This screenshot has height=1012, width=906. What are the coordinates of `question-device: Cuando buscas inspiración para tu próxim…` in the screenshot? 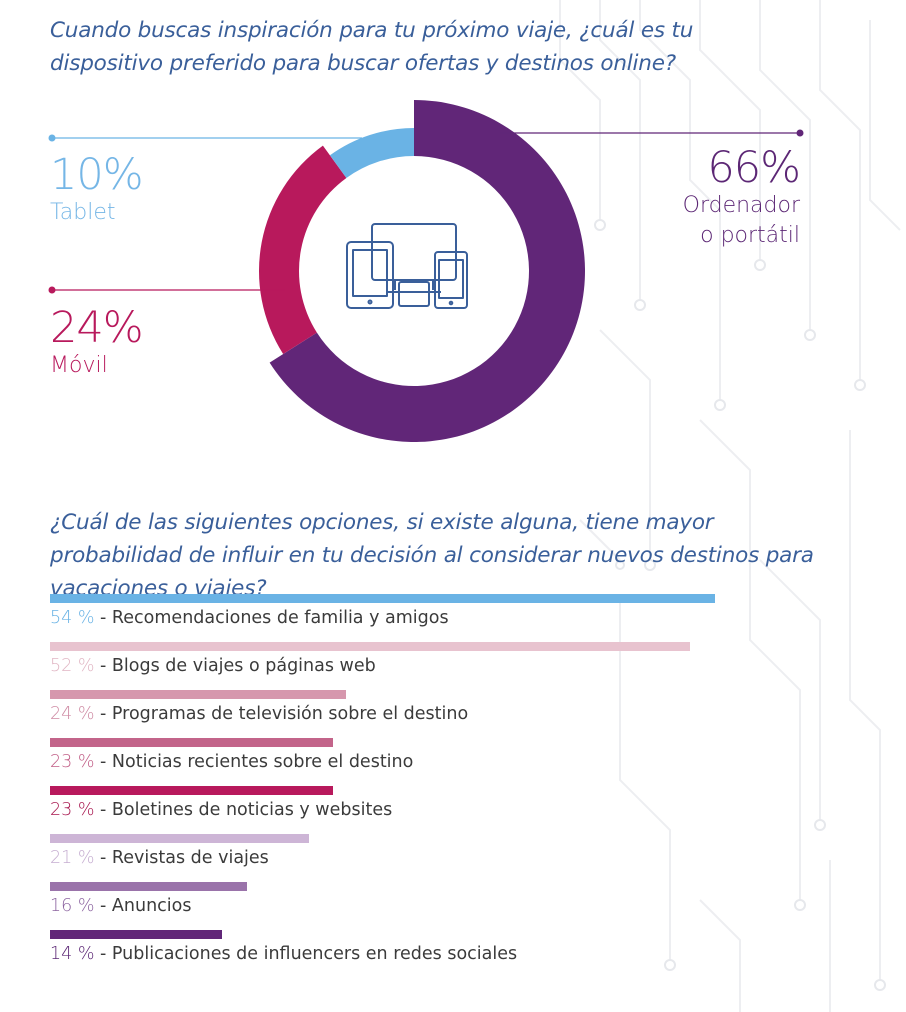 It's located at (372, 47).